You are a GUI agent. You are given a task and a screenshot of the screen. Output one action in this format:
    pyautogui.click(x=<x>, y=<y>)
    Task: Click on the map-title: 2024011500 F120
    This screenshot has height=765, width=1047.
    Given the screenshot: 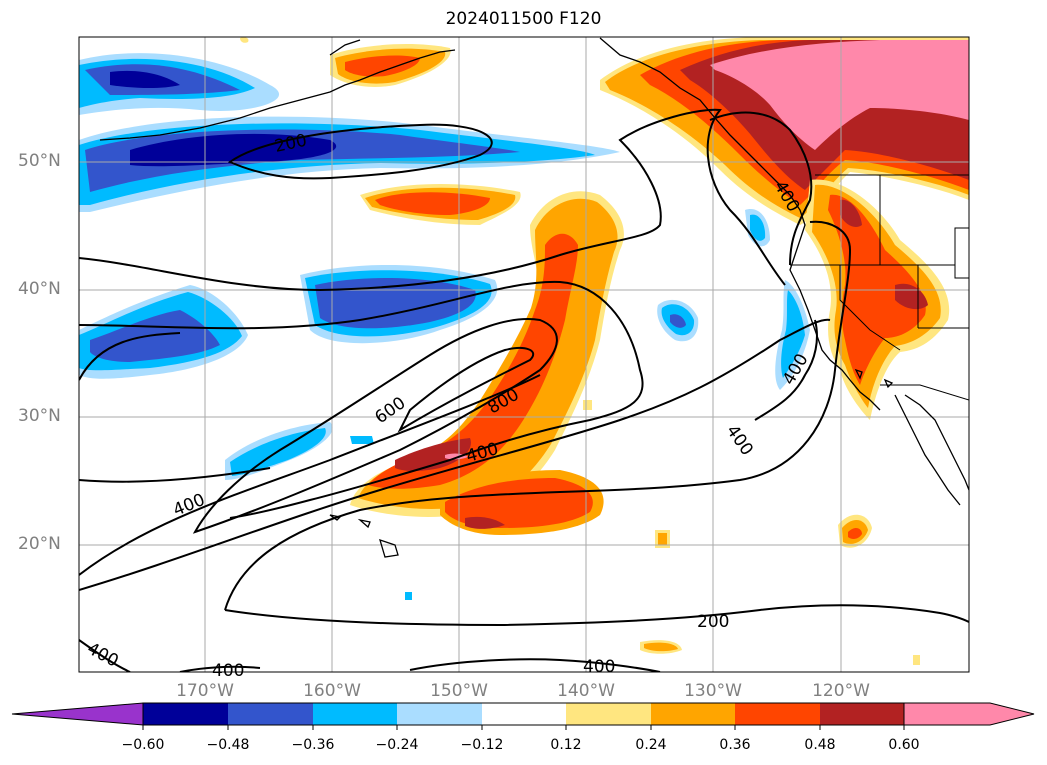 What is the action you would take?
    pyautogui.click(x=523, y=19)
    